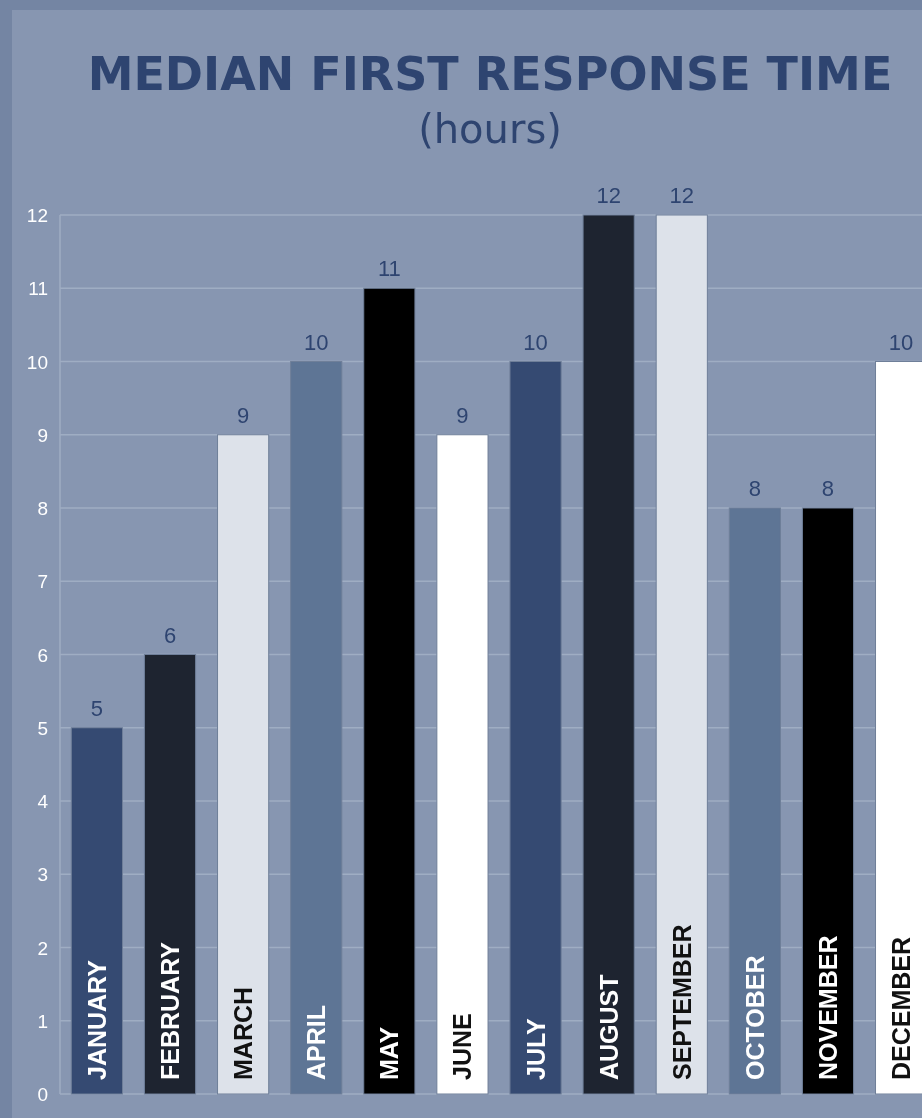  What do you see at coordinates (42, 508) in the screenshot?
I see `y-tick-label: 8` at bounding box center [42, 508].